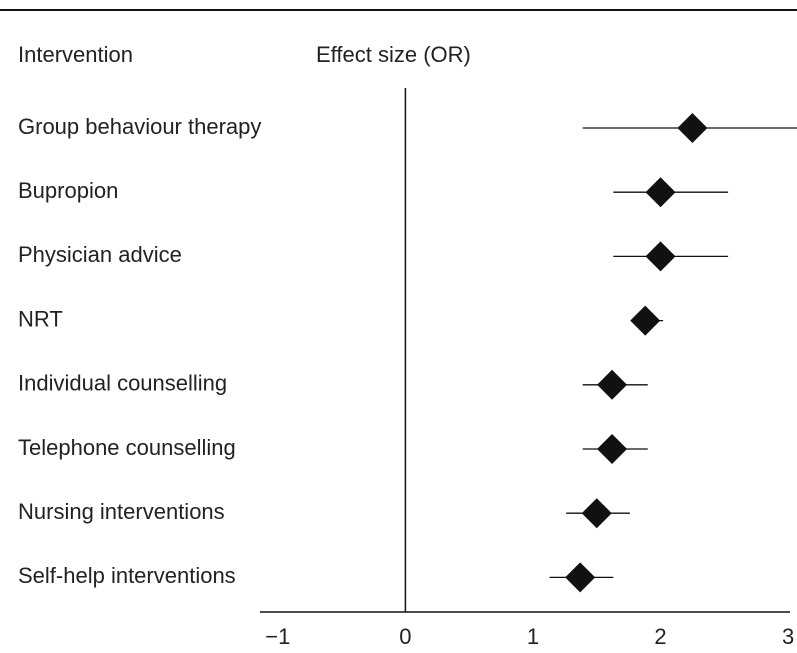 The width and height of the screenshot is (797, 653). Describe the element at coordinates (277, 636) in the screenshot. I see `x-tick-label: −1` at that location.